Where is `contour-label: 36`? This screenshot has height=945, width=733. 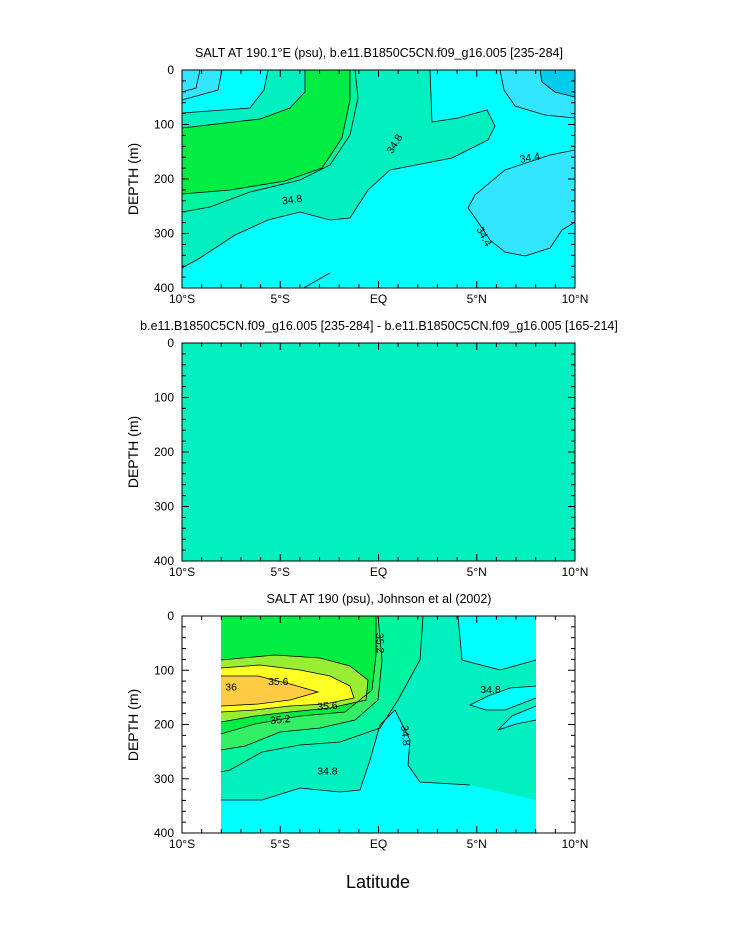 contour-label: 36 is located at coordinates (231, 688).